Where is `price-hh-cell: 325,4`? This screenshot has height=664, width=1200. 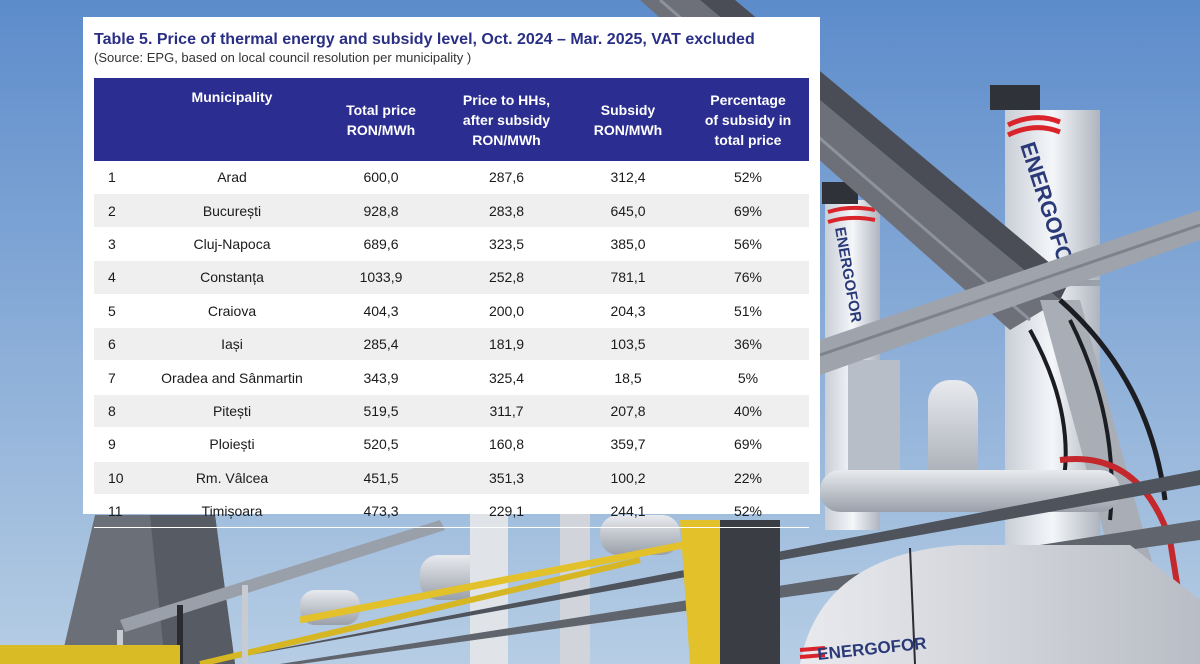
price-hh-cell: 325,4 is located at coordinates (506, 377).